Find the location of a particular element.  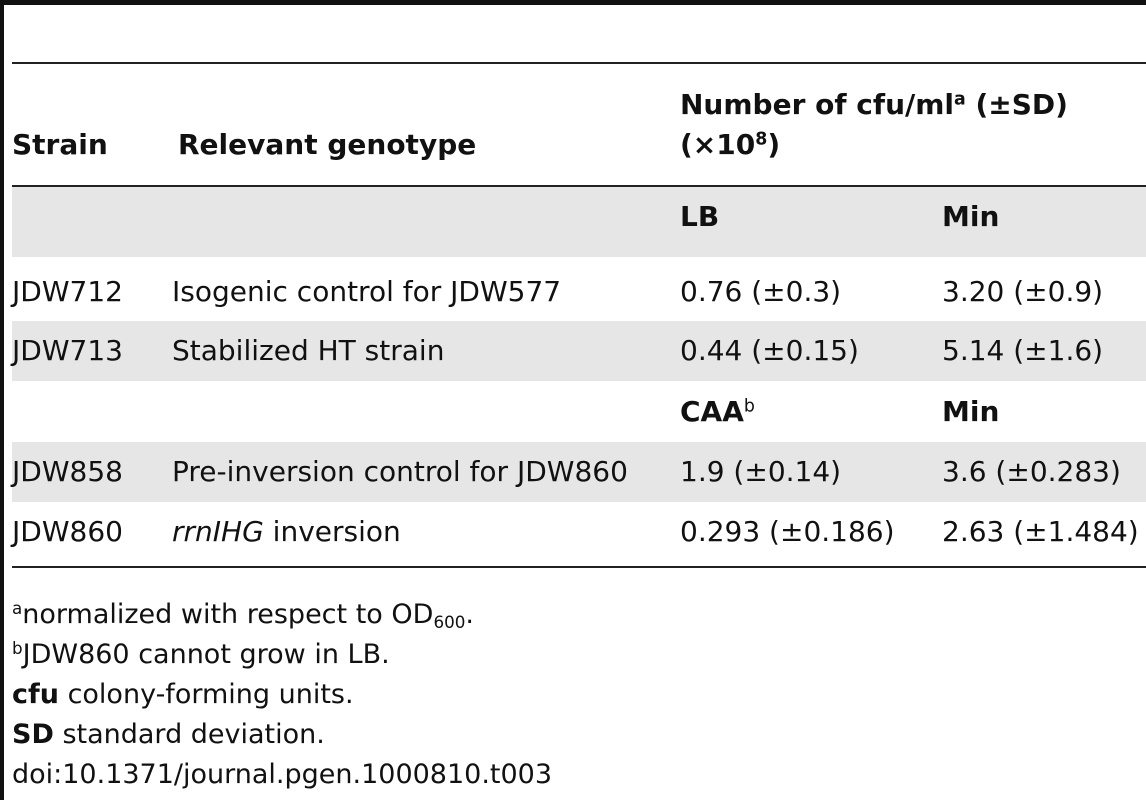

row-value-min: 2.63 (±1.484) is located at coordinates (1040, 531).